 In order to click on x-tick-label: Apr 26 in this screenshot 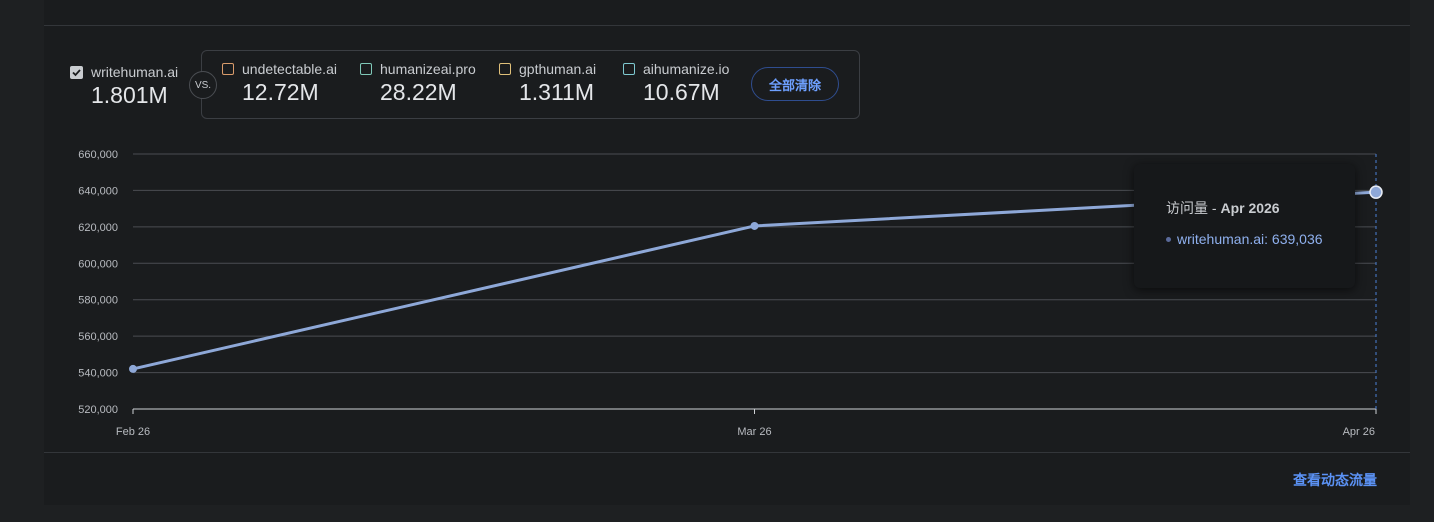, I will do `click(1359, 432)`.